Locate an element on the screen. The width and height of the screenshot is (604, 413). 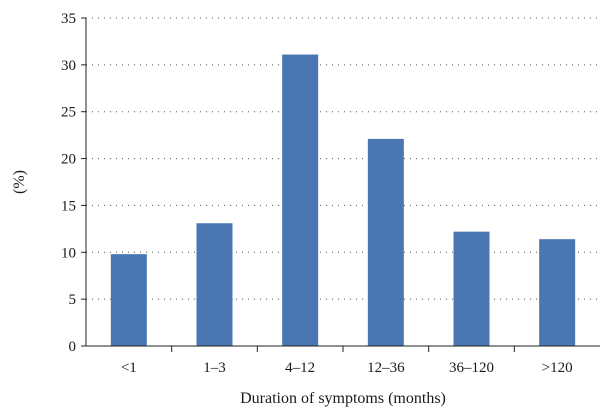
y-tick-label: 35 is located at coordinates (68, 19).